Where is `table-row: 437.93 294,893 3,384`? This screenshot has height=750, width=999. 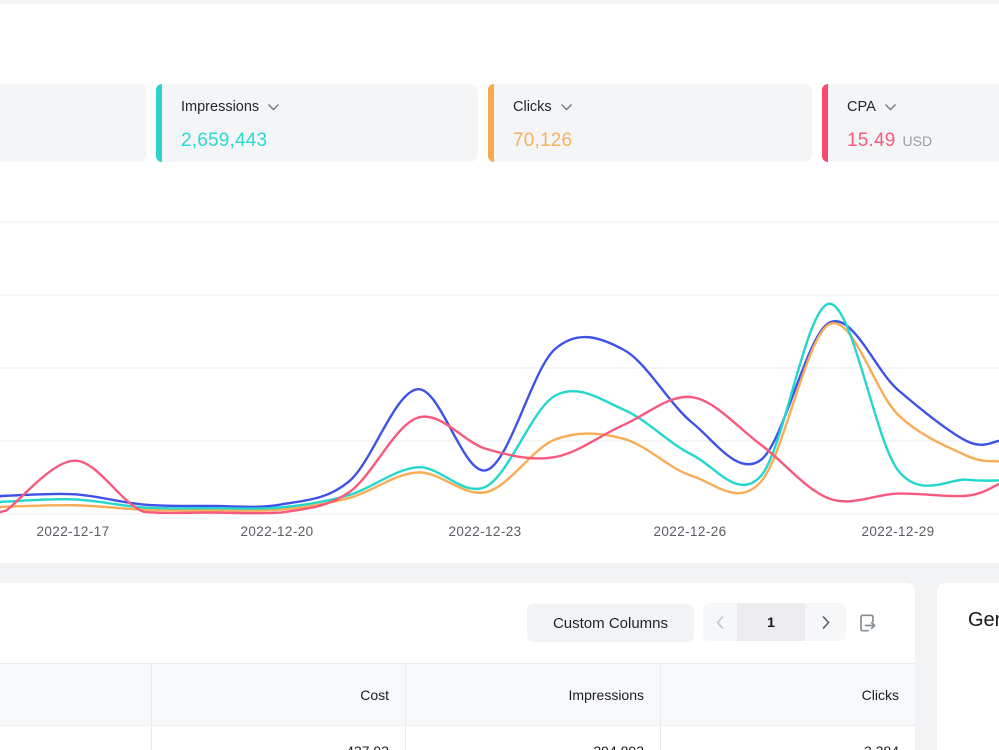
table-row: 437.93 294,893 3,384 is located at coordinates (457, 738).